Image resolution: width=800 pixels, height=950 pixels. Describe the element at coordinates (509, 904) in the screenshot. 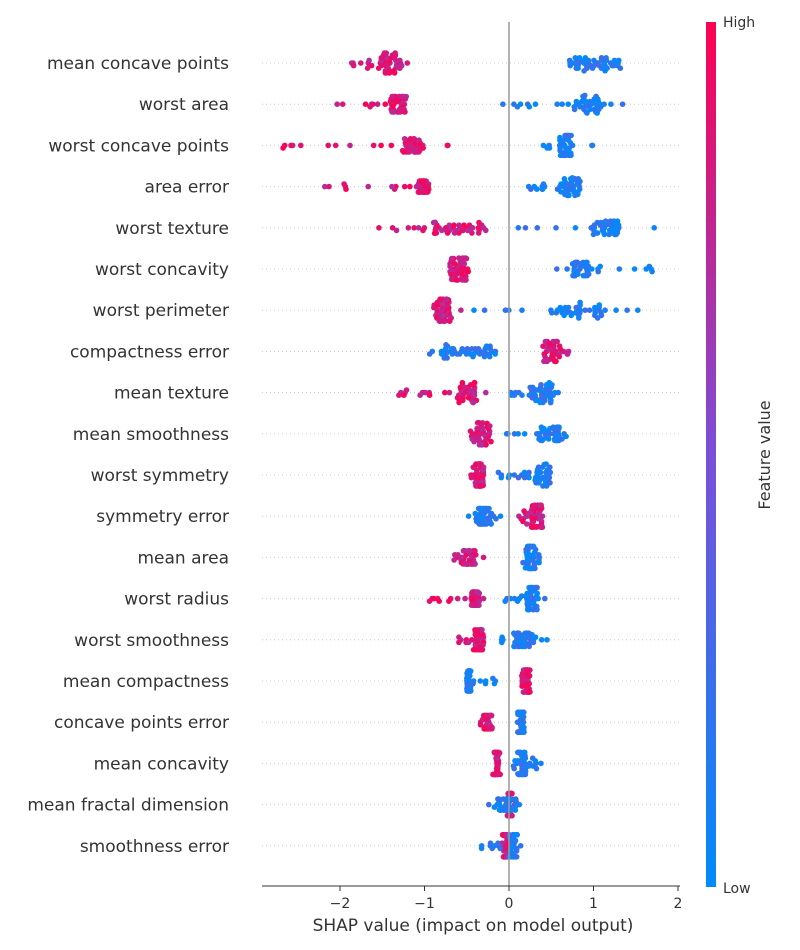

I see `x-tick-label: 0` at that location.